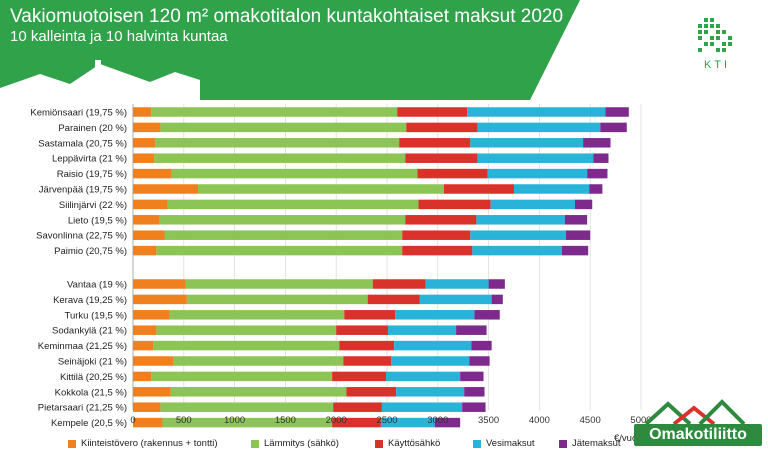 This screenshot has width=768, height=466. What do you see at coordinates (78, 113) in the screenshot?
I see `category-label: Kemiönsaari (19,75 %)` at bounding box center [78, 113].